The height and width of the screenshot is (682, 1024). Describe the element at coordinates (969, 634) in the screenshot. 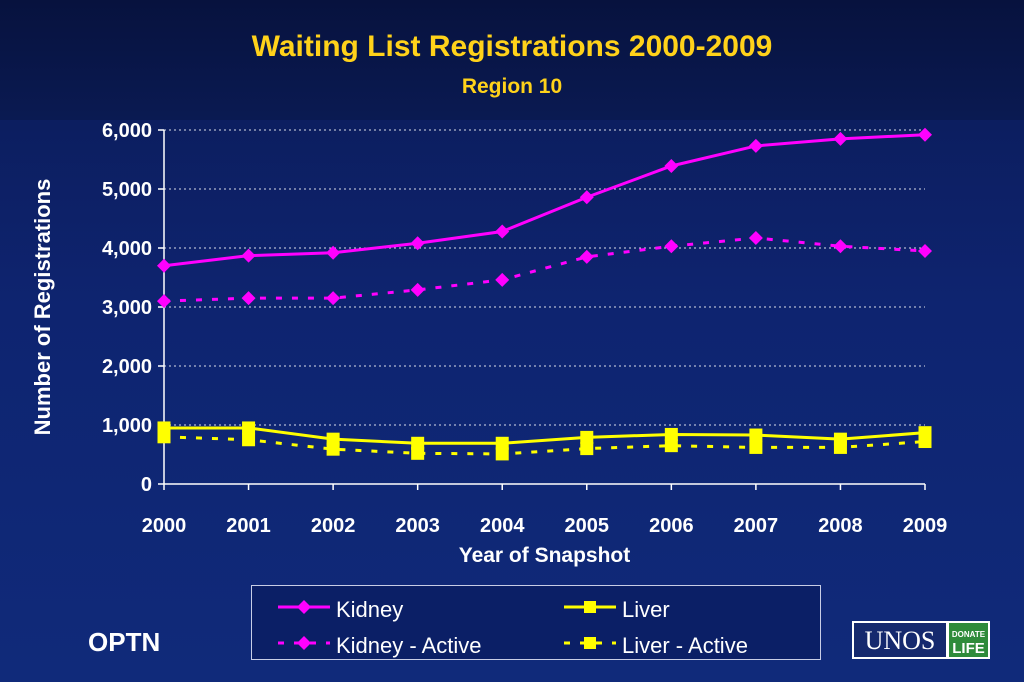

I see `logo-donate-text: DONATE` at that location.